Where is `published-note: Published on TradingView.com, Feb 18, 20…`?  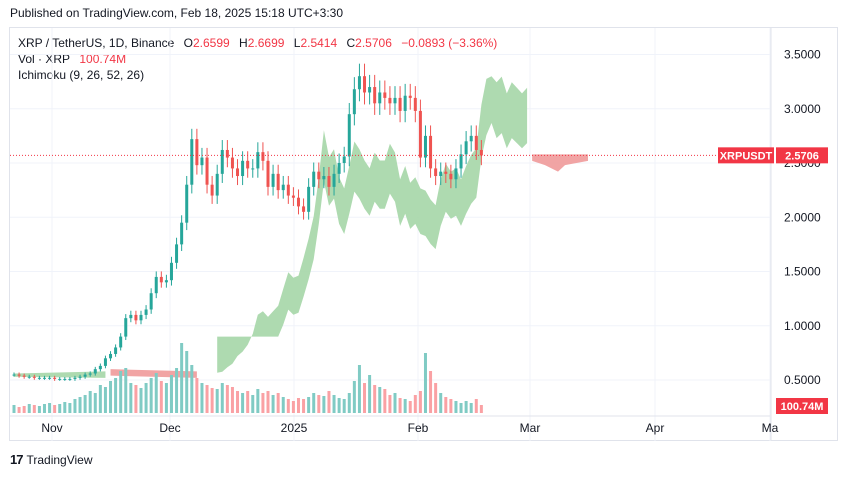 published-note: Published on TradingView.com, Feb 18, 20… is located at coordinates (176, 13).